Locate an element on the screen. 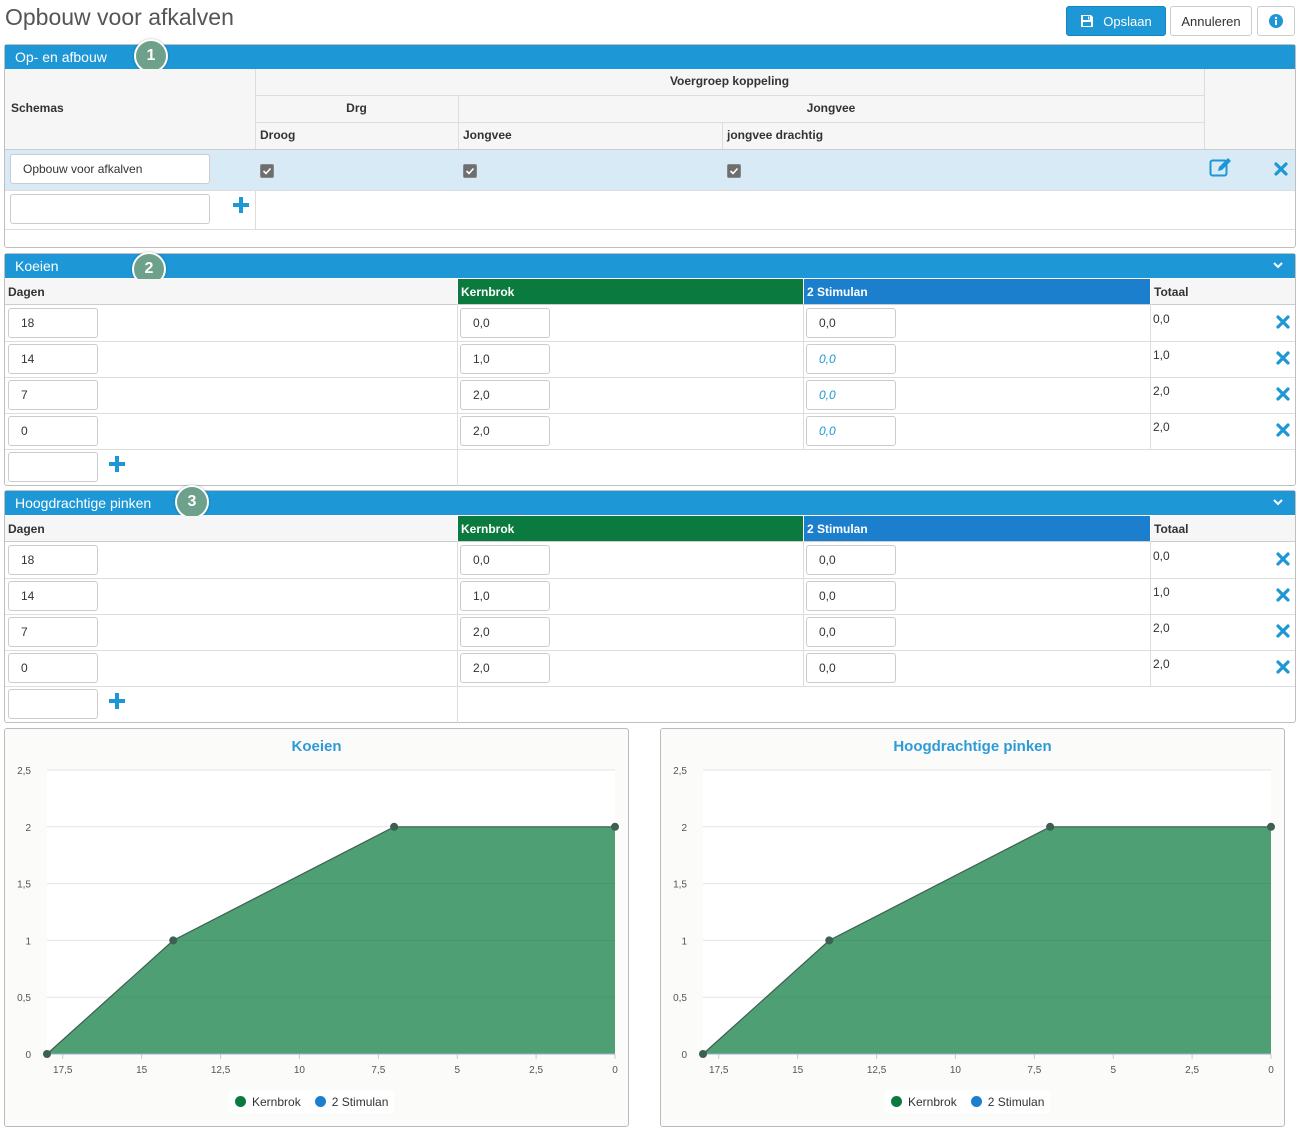 This screenshot has width=1303, height=1132. y-tick-label: 1,5 is located at coordinates (24, 885).